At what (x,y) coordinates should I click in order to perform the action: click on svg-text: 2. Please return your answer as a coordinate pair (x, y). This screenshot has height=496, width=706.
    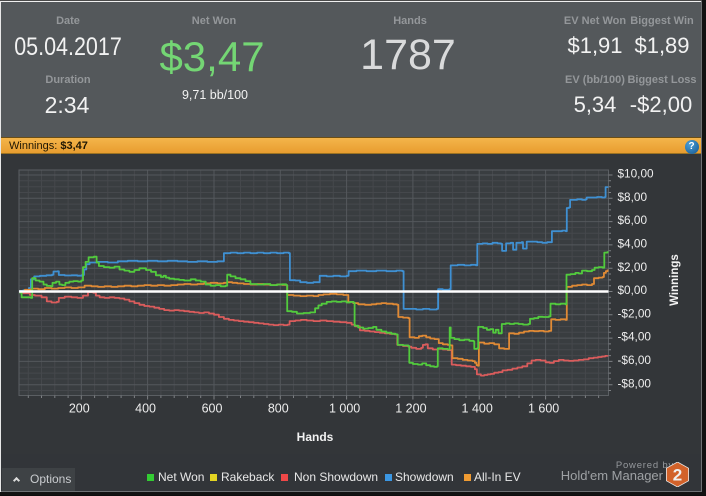
    Looking at the image, I should click on (677, 475).